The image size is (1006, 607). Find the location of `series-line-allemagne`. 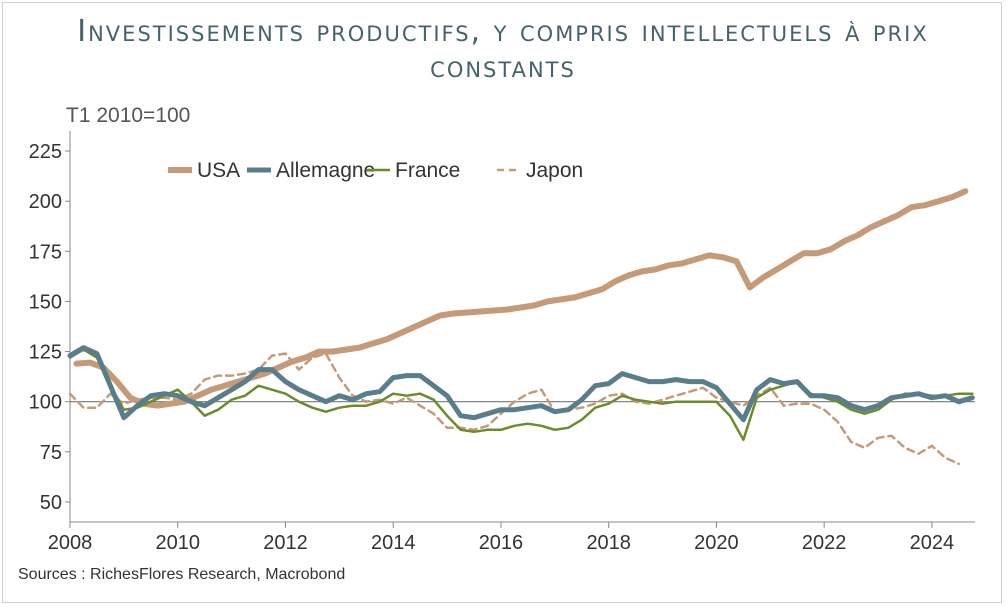

series-line-allemagne is located at coordinates (521, 384).